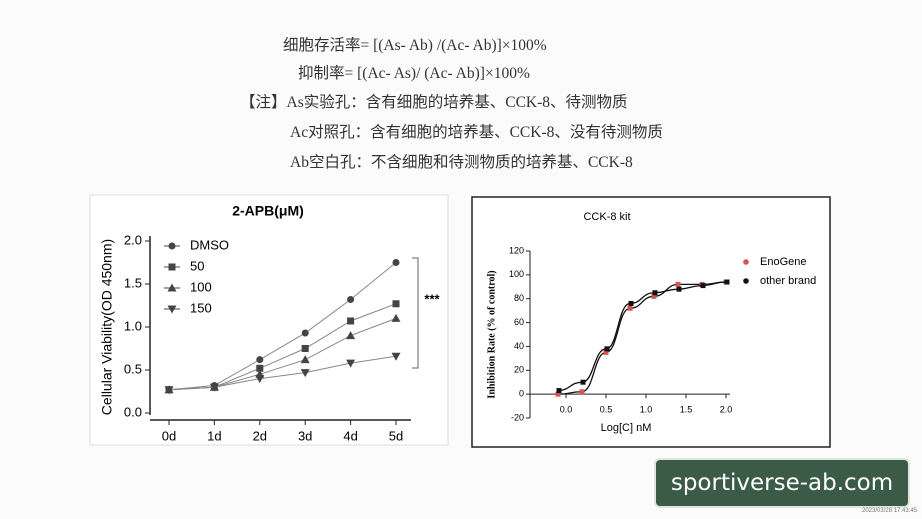  I want to click on watermark: sportiverse-ab.com, so click(782, 483).